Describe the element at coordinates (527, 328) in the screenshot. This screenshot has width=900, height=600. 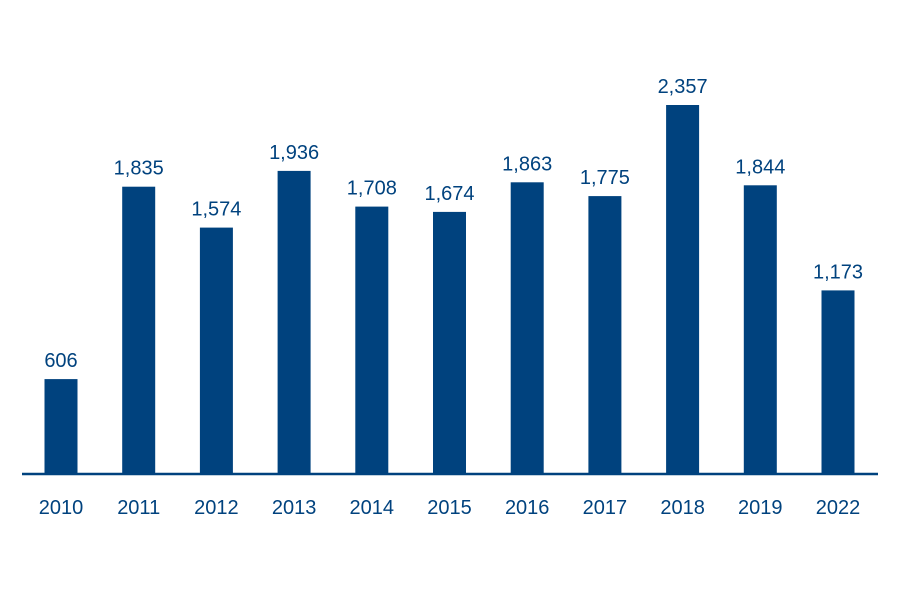
I see `bar-2016` at that location.